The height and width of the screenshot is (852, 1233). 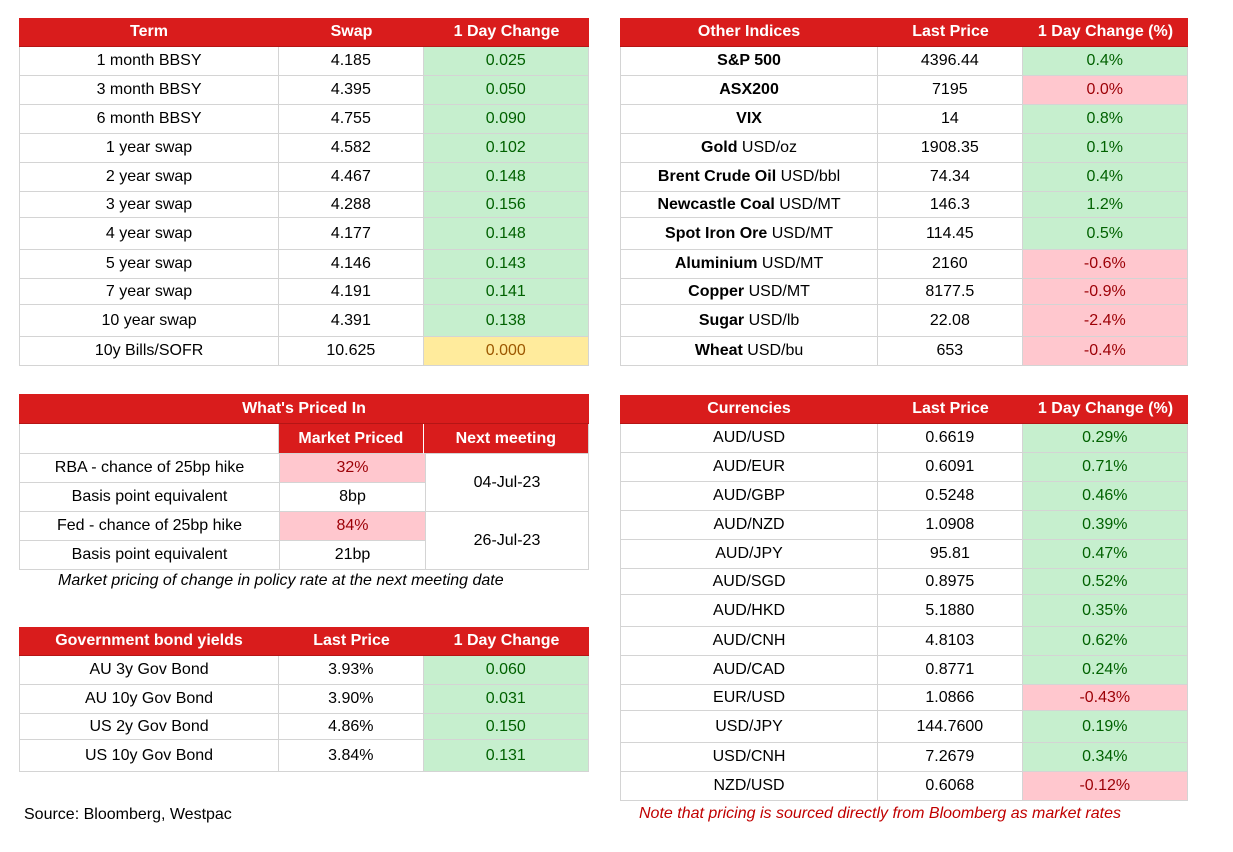 What do you see at coordinates (304, 32) in the screenshot?
I see `swap-header-row: Term Swap 1 Day Change` at bounding box center [304, 32].